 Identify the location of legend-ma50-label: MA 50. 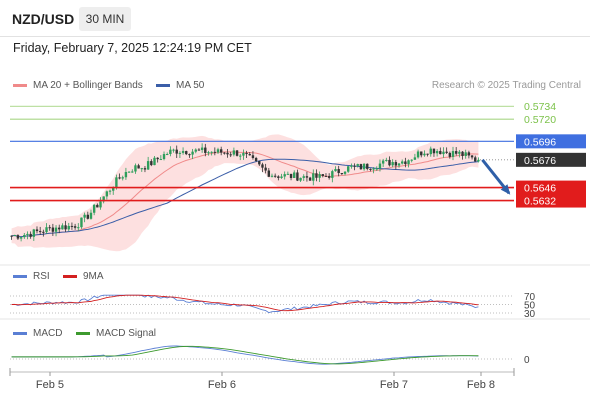
(190, 85).